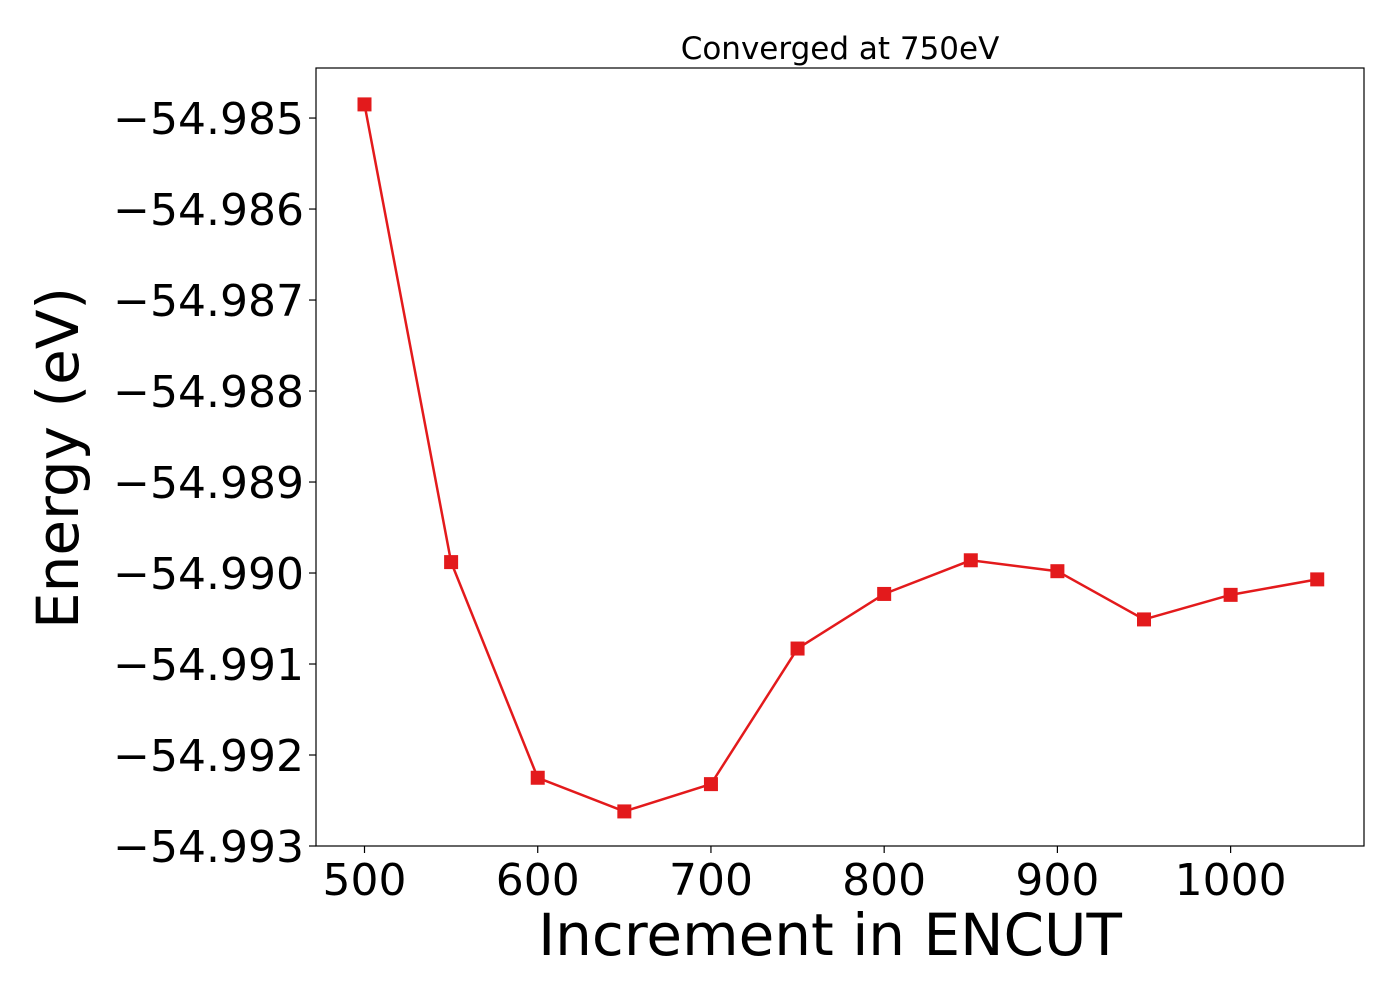 Image resolution: width=1400 pixels, height=1005 pixels. I want to click on x-tick-label: 500, so click(365, 880).